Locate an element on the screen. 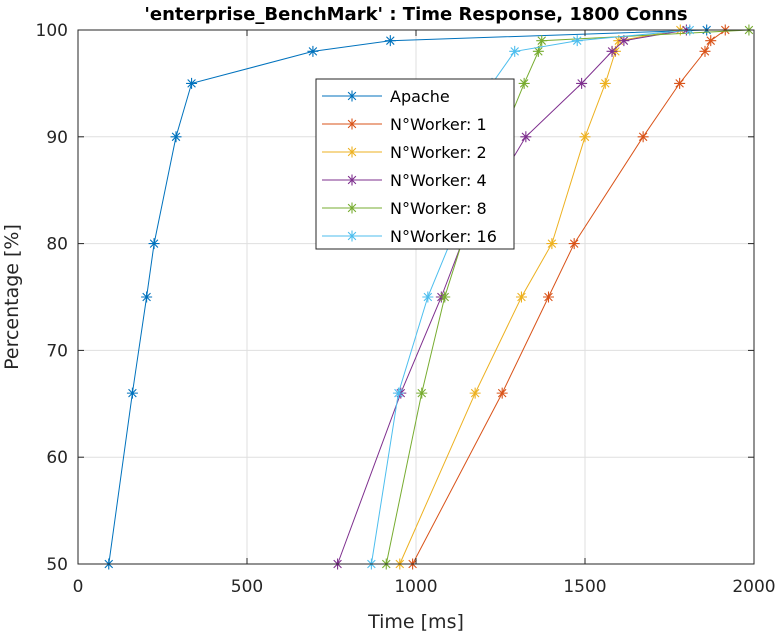 Image resolution: width=780 pixels, height=636 pixels. legend-label: N°Worker: 2 is located at coordinates (438, 152).